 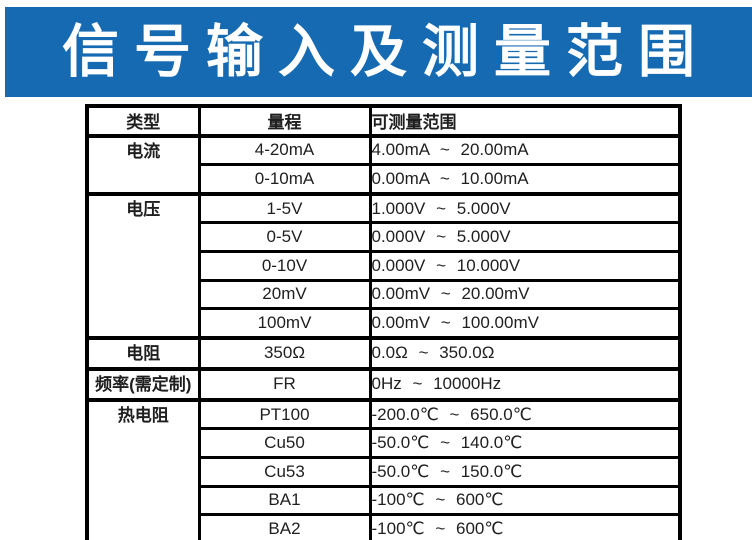 What do you see at coordinates (284, 526) in the screenshot?
I see `range-cell: BA2` at bounding box center [284, 526].